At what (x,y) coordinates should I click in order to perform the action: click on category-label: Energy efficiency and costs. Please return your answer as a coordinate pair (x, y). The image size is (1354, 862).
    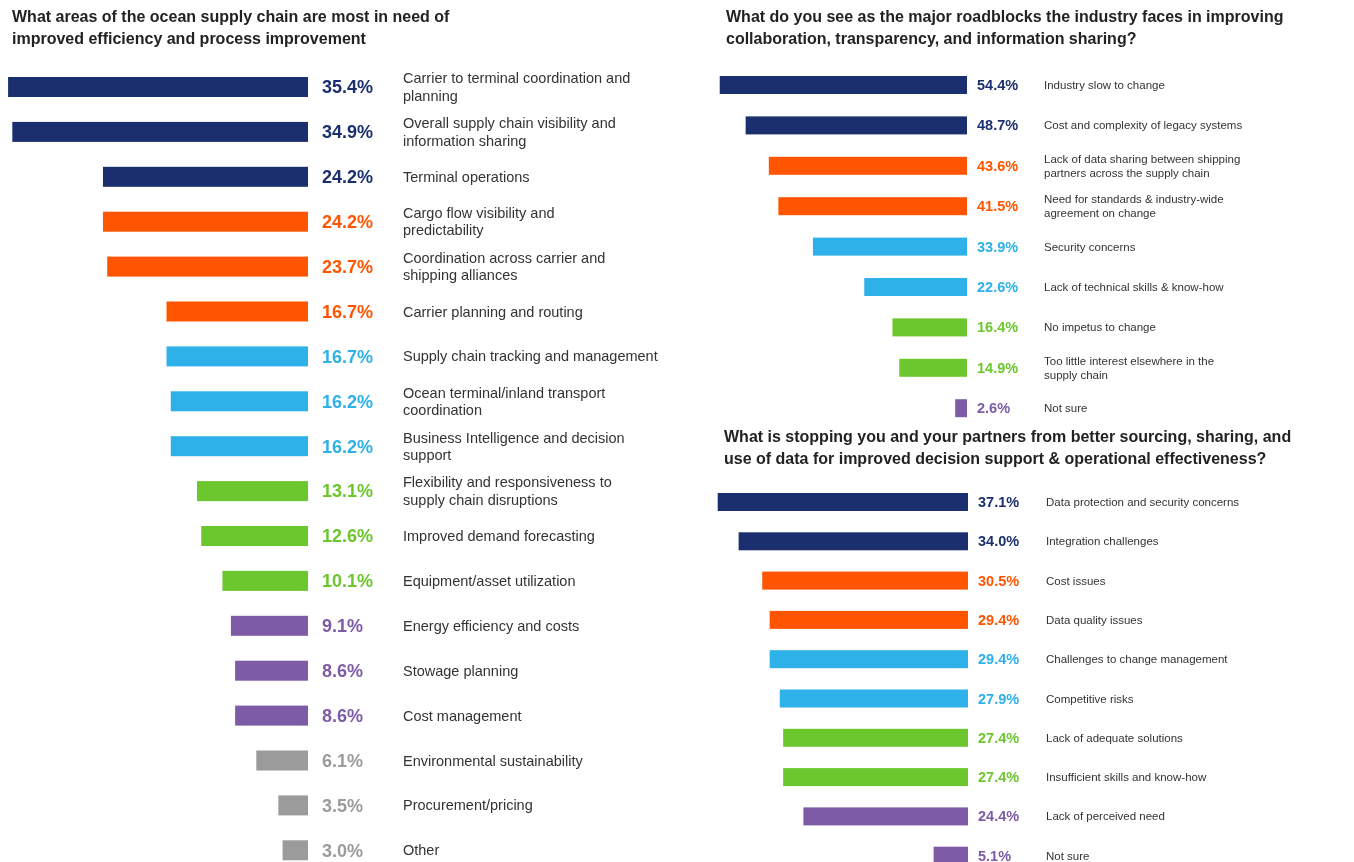
    Looking at the image, I should click on (491, 625).